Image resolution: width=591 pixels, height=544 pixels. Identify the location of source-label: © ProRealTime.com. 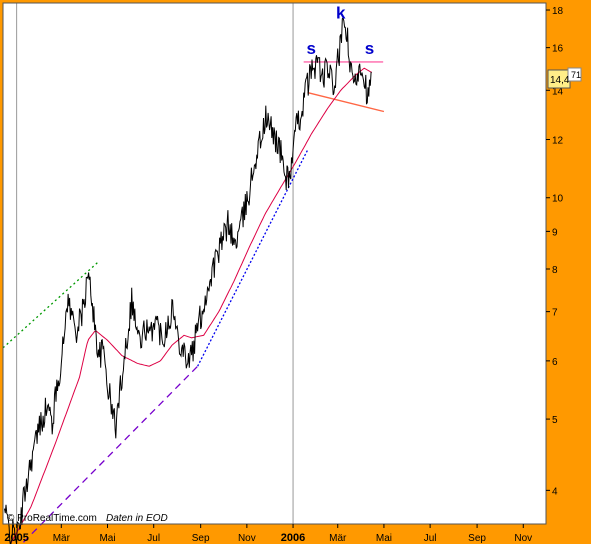
(52, 518).